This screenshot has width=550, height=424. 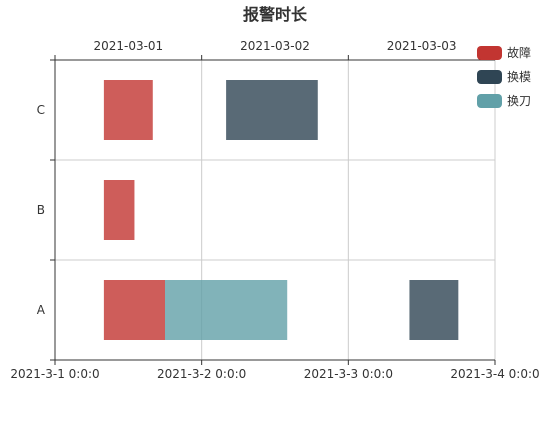 What do you see at coordinates (275, 14) in the screenshot?
I see `chart-title: 报警时长` at bounding box center [275, 14].